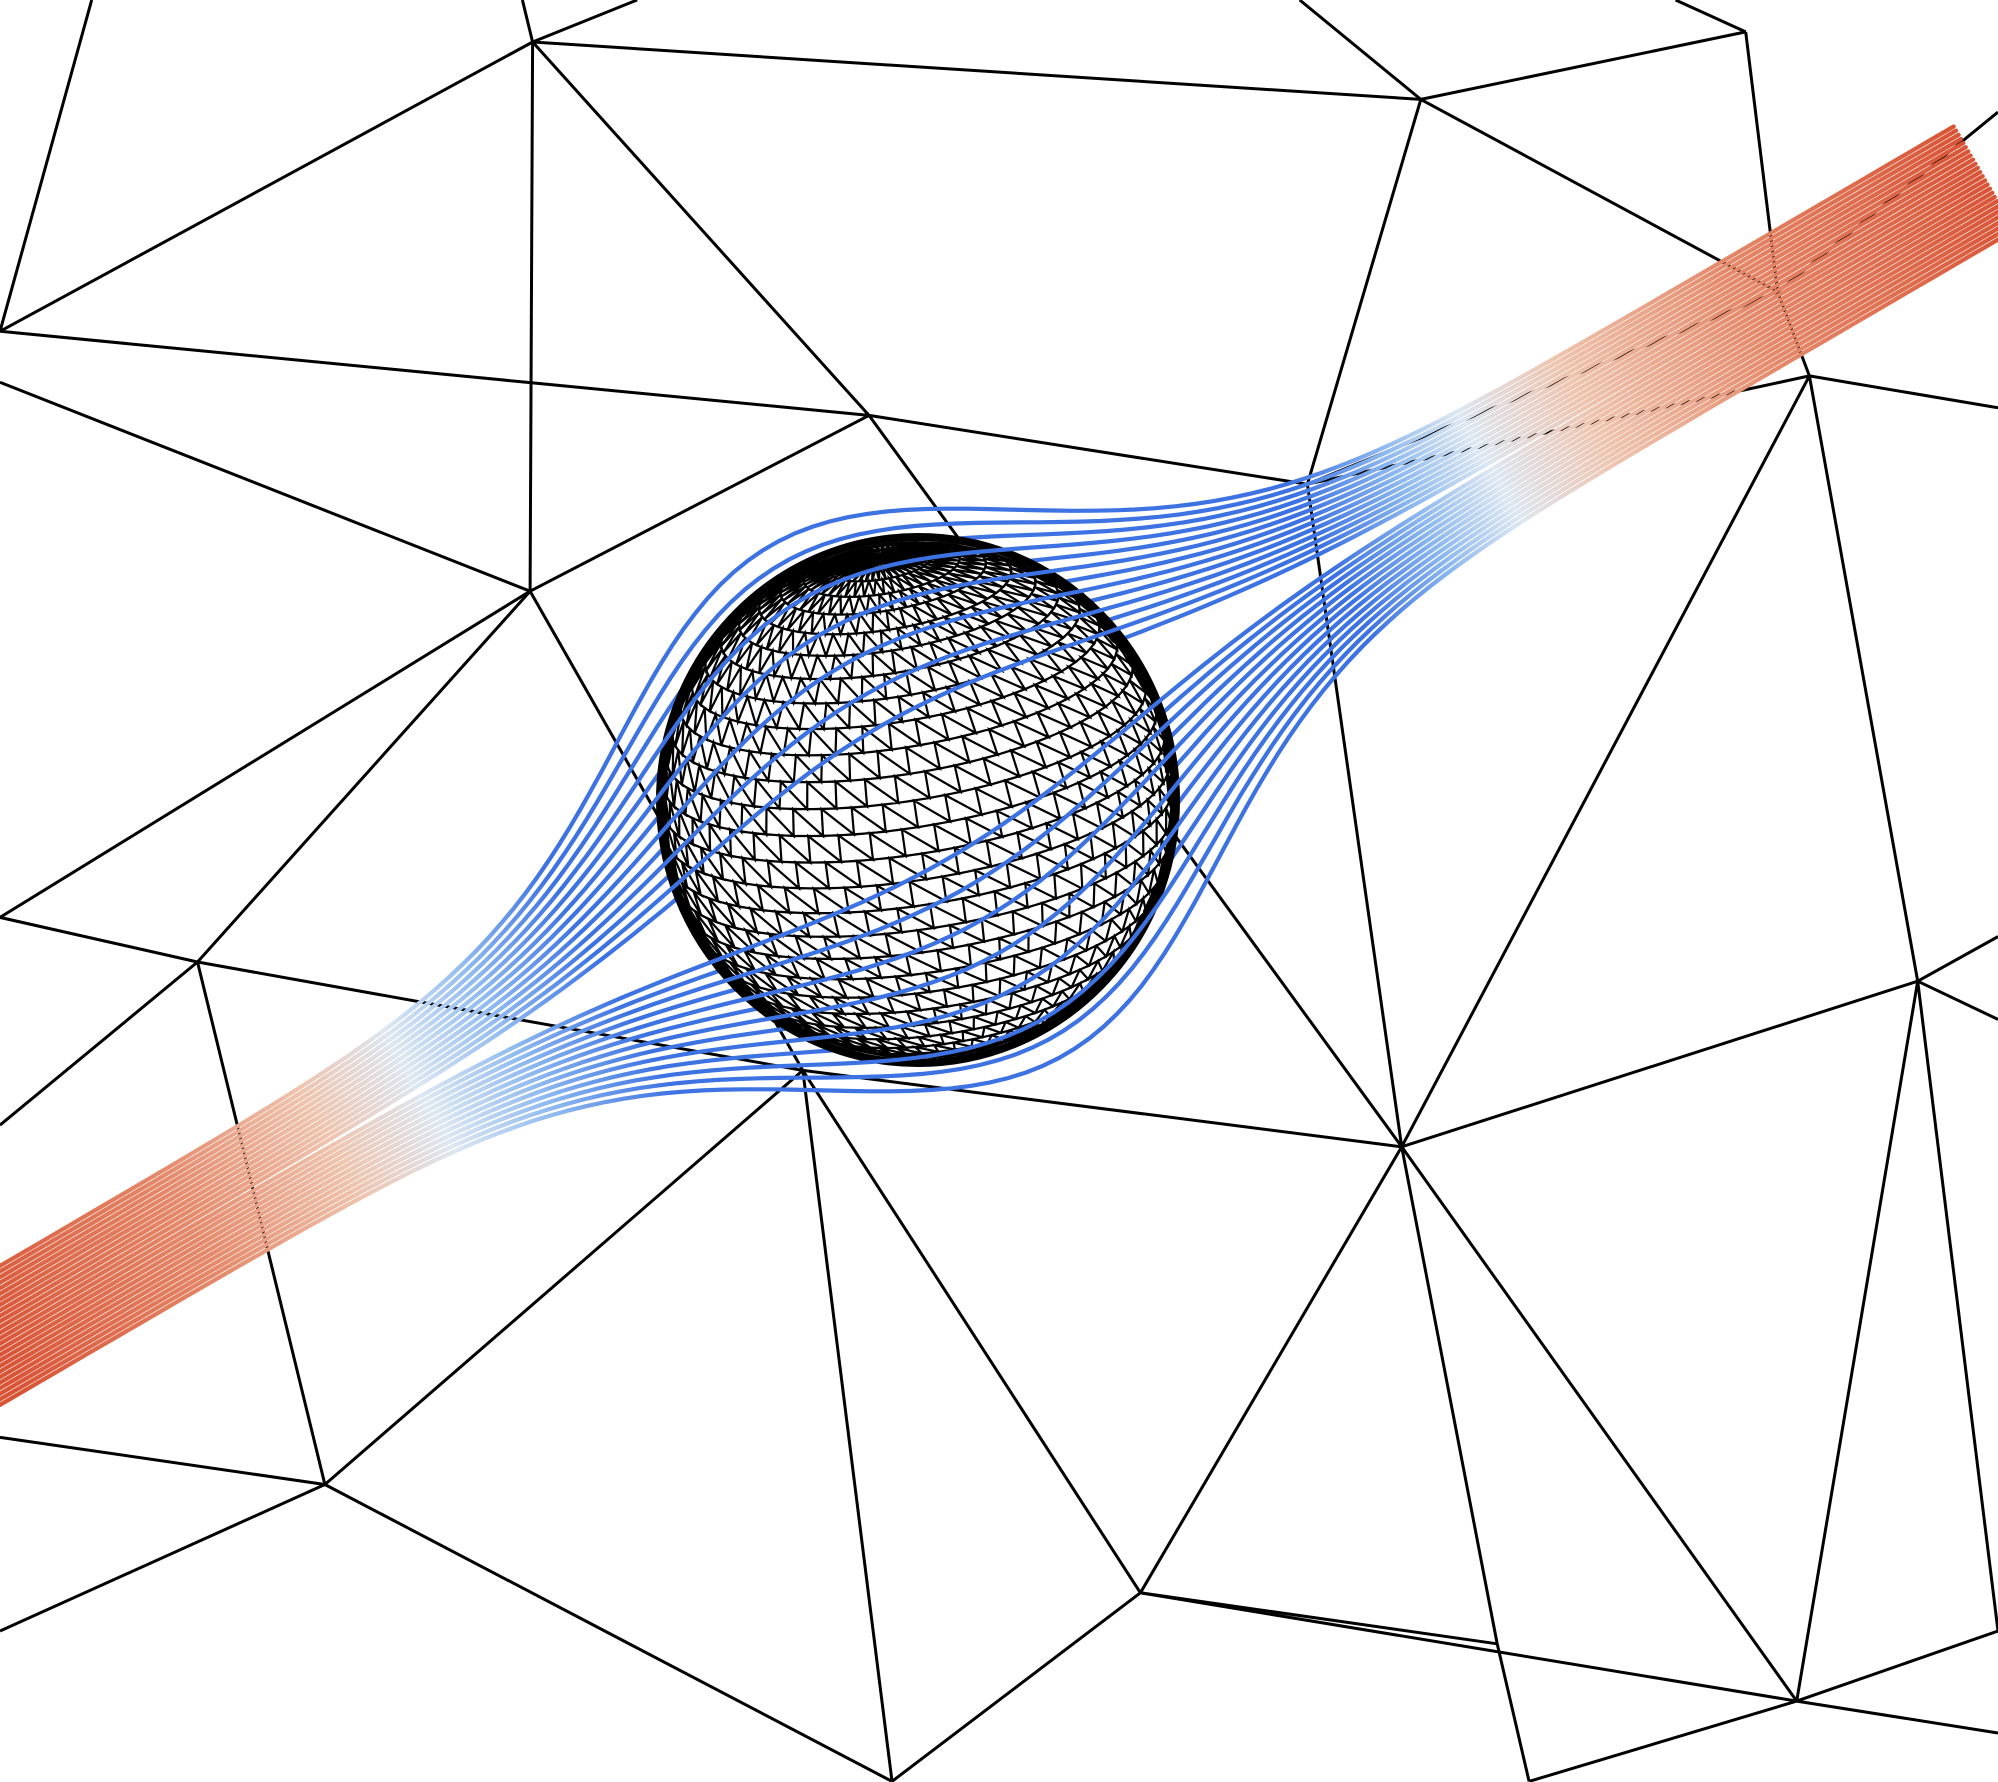  I want to click on sphere-obstacle, so click(918, 800).